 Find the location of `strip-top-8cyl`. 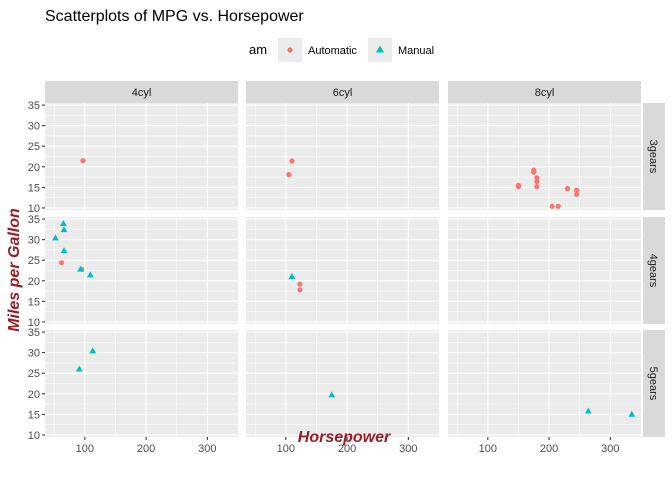

strip-top-8cyl is located at coordinates (544, 92).